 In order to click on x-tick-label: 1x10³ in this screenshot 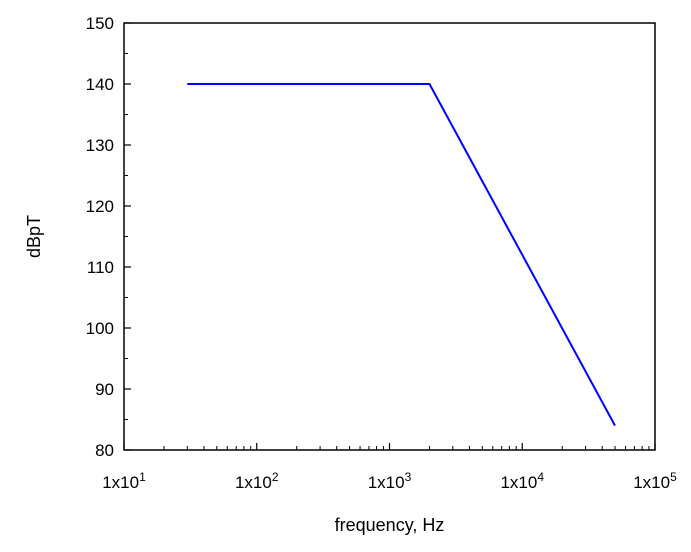, I will do `click(390, 481)`.